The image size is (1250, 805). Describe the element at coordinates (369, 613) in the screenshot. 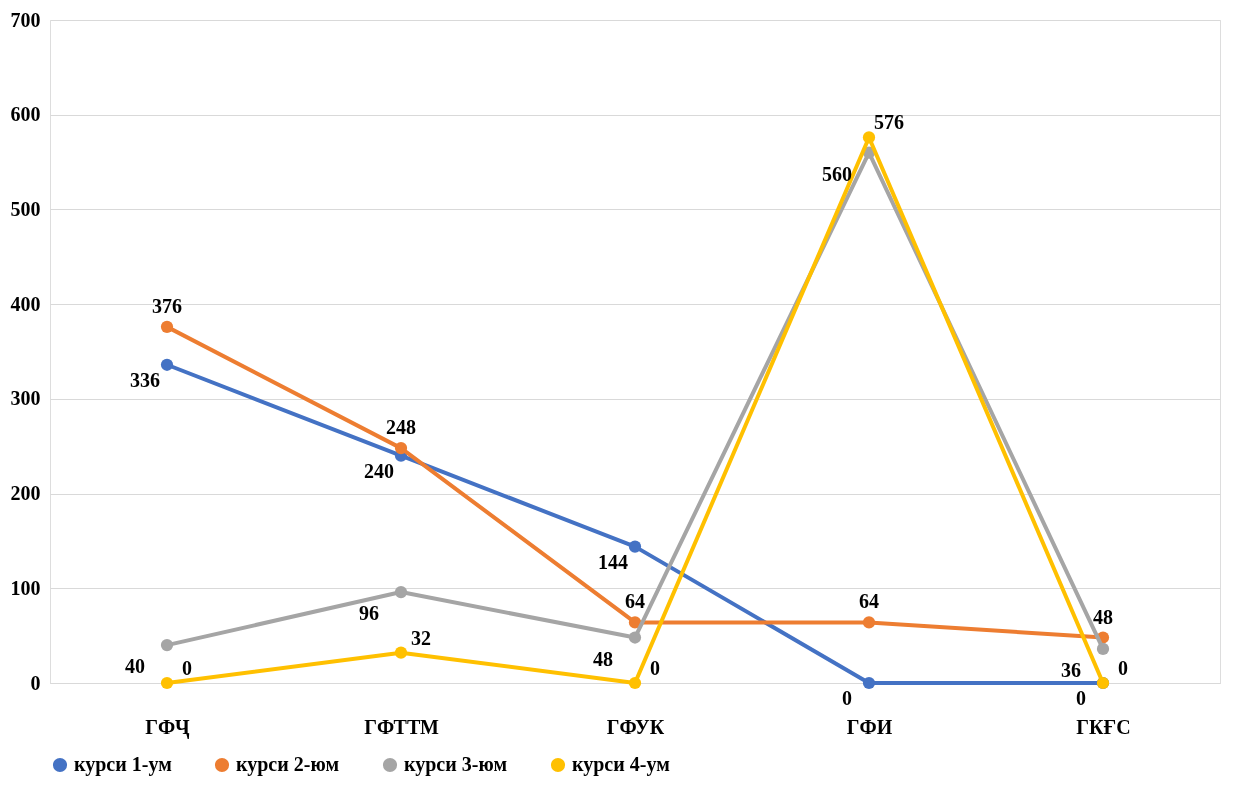

I see `data-label: 96` at that location.